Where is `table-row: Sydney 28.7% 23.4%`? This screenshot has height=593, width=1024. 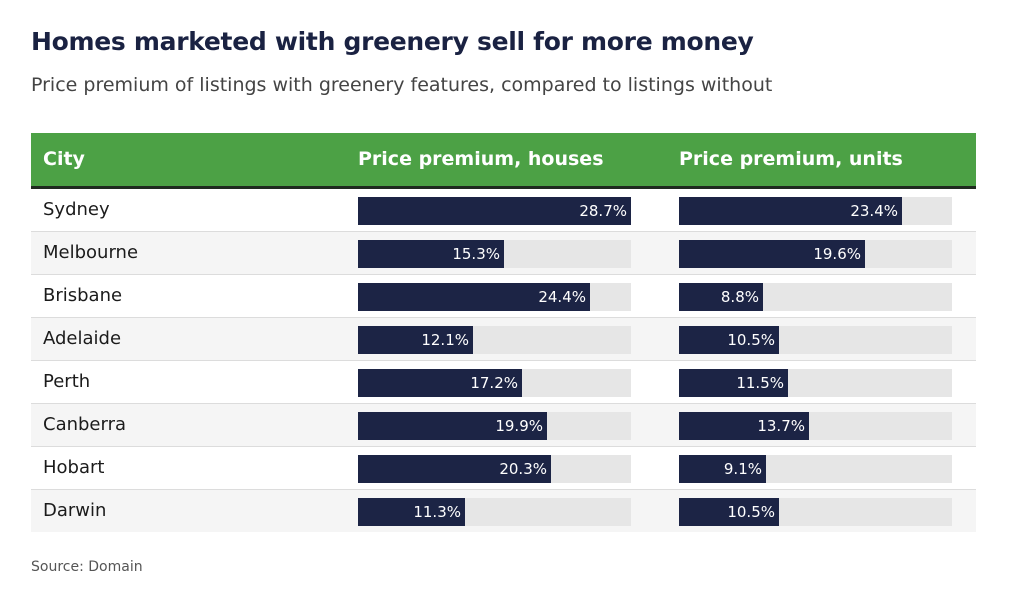
table-row: Sydney 28.7% 23.4% is located at coordinates (503, 210).